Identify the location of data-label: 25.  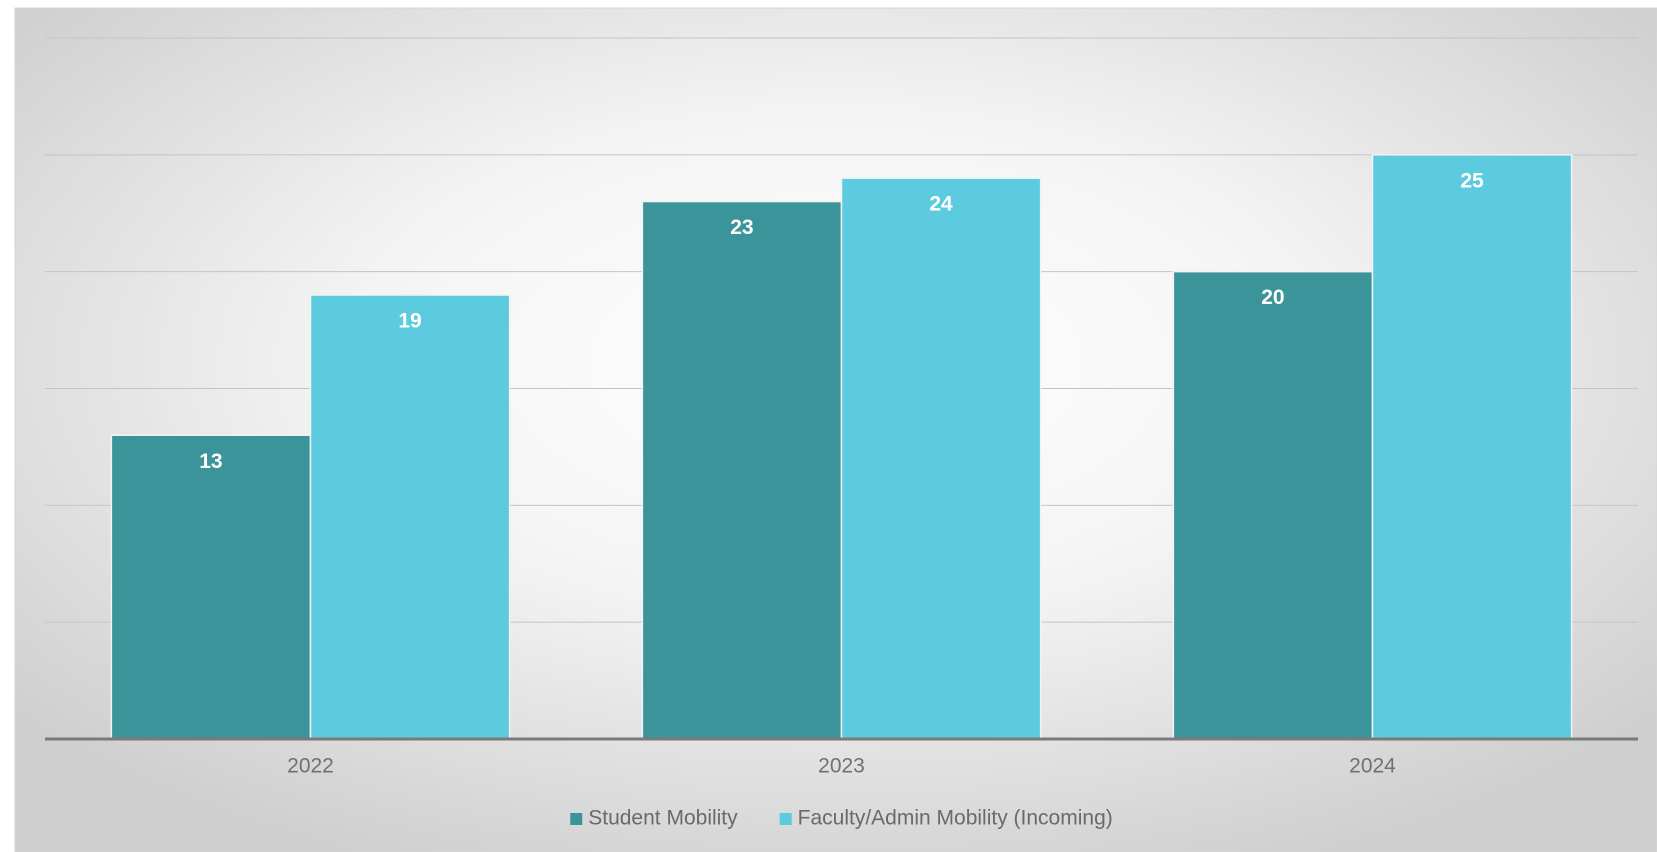
(1472, 180).